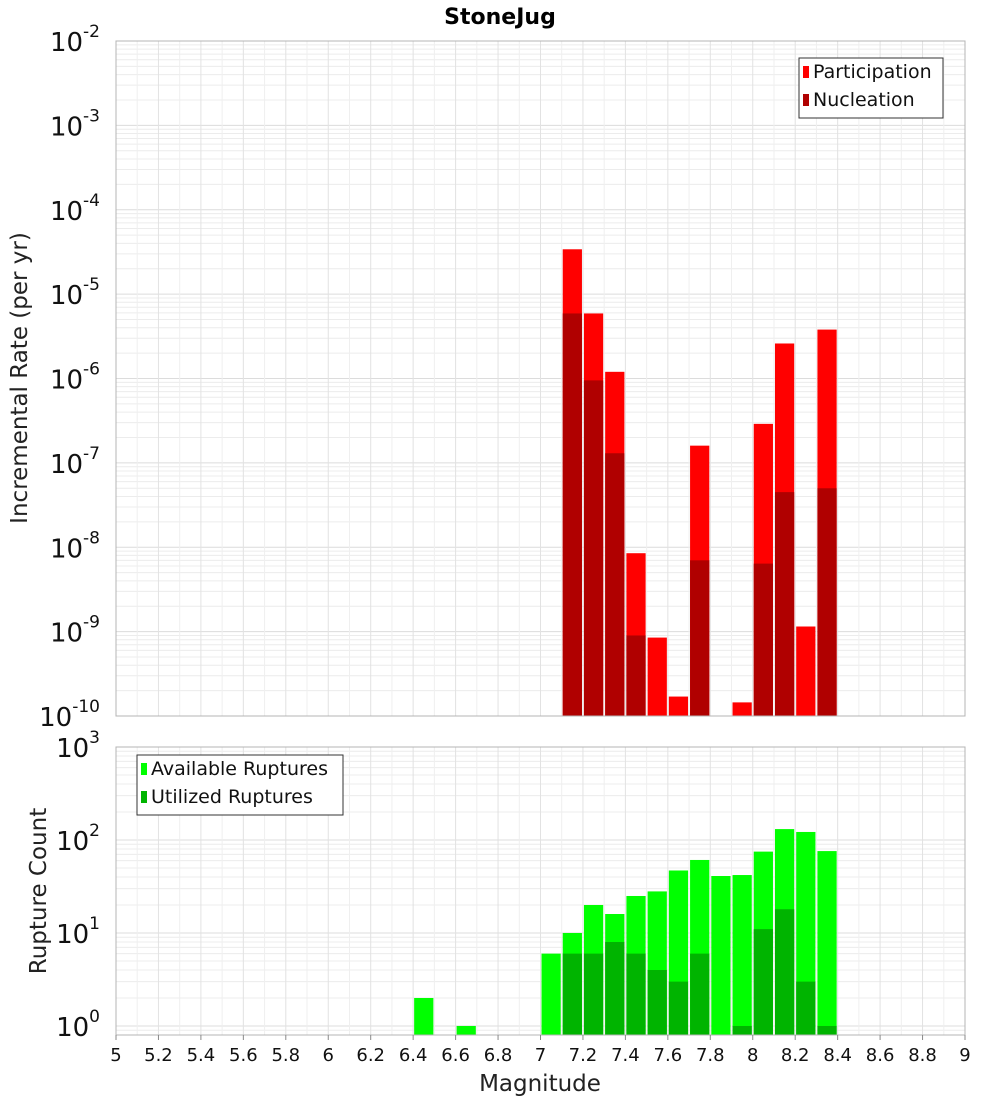  I want to click on x-tick-label: 6.4, so click(413, 1055).